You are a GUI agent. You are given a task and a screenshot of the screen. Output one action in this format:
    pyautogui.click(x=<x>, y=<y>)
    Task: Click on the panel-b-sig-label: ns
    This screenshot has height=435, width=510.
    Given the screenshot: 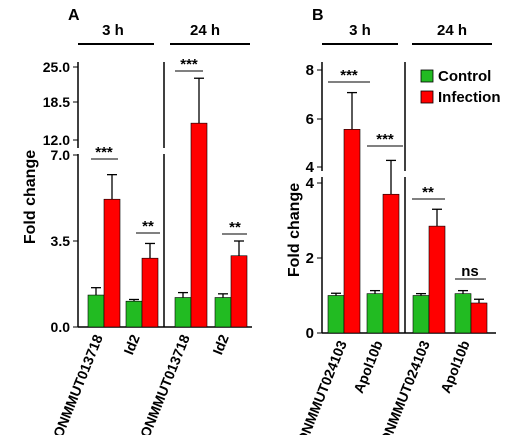 What is the action you would take?
    pyautogui.click(x=470, y=271)
    